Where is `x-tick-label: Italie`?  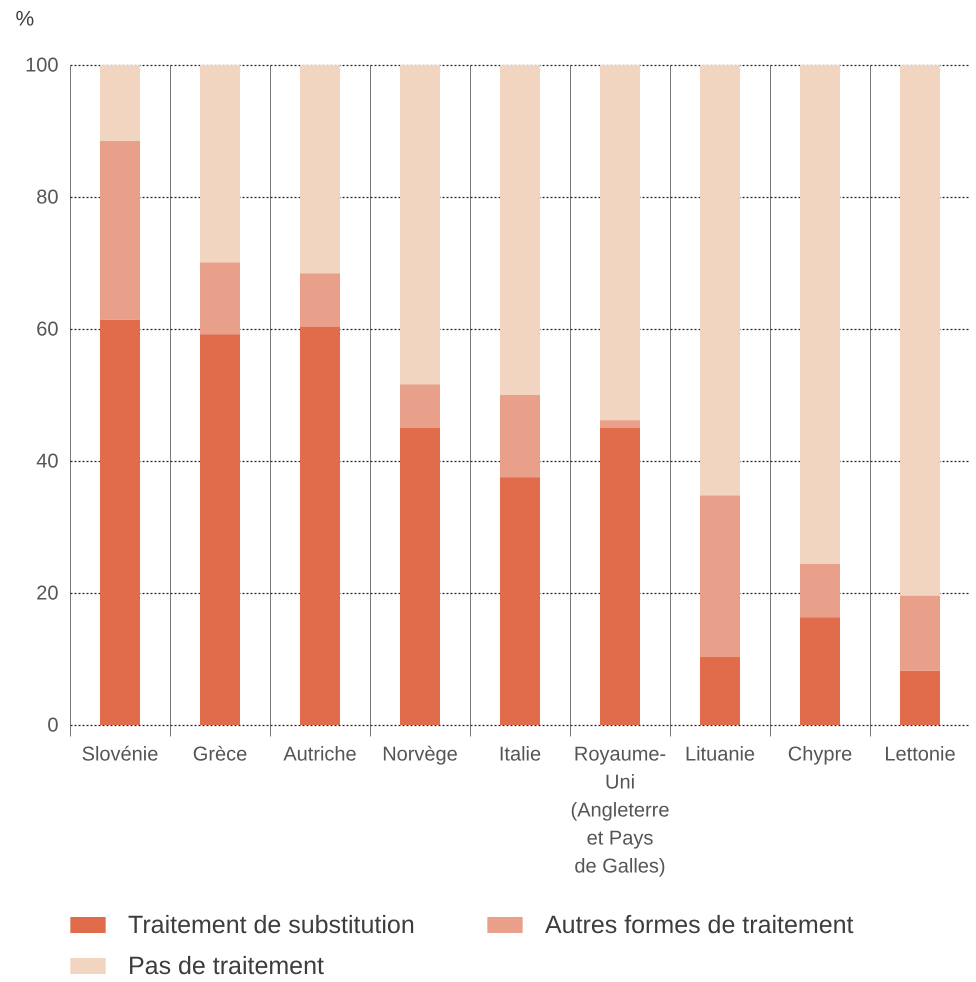 x-tick-label: Italie is located at coordinates (520, 755).